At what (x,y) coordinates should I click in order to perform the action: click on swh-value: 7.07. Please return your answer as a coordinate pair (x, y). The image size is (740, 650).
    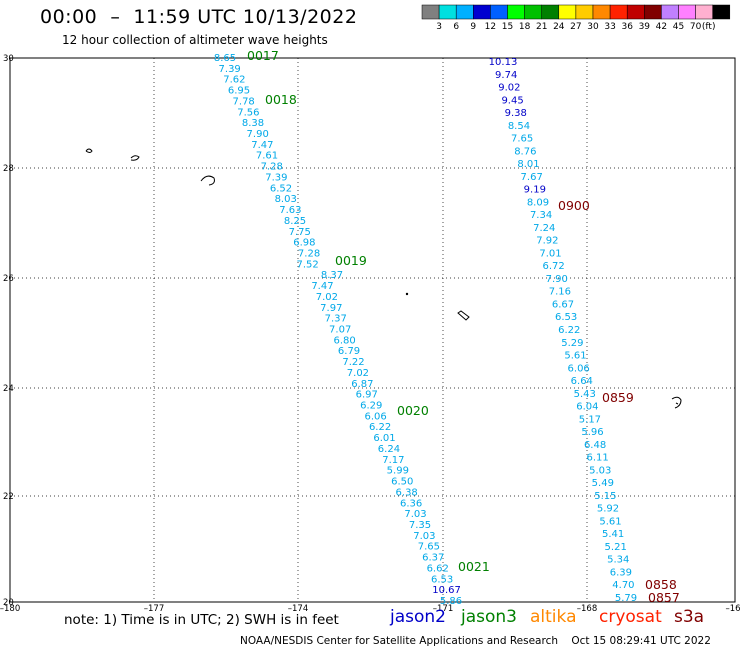
    Looking at the image, I should click on (340, 330).